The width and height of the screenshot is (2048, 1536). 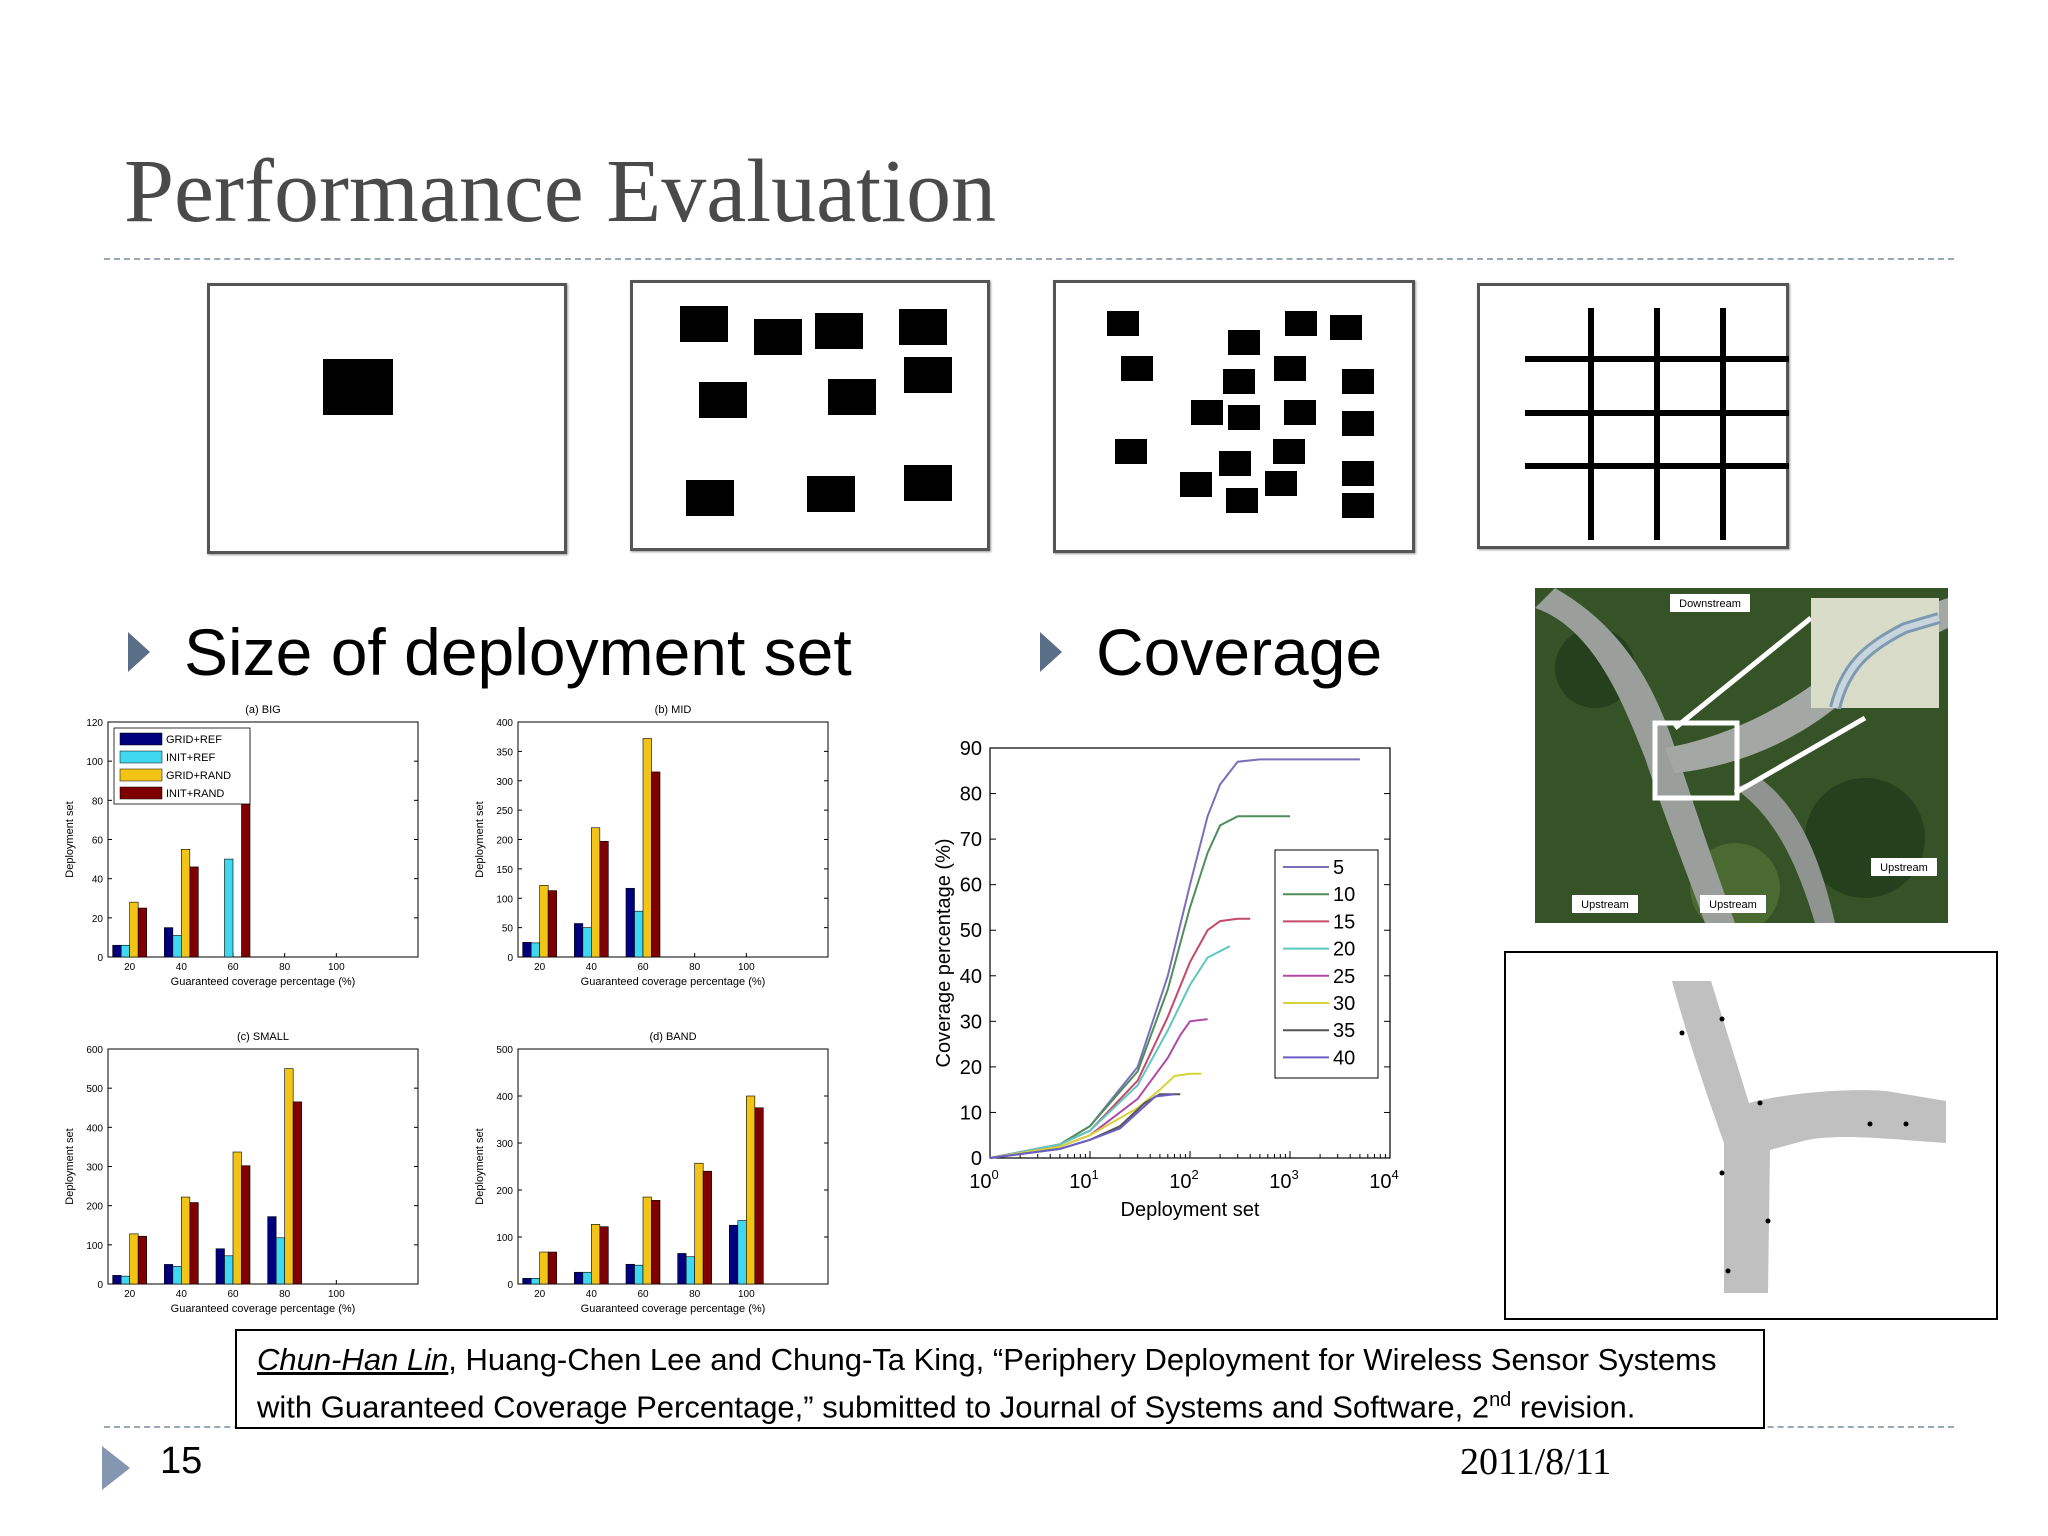 What do you see at coordinates (263, 1166) in the screenshot?
I see `plot-area` at bounding box center [263, 1166].